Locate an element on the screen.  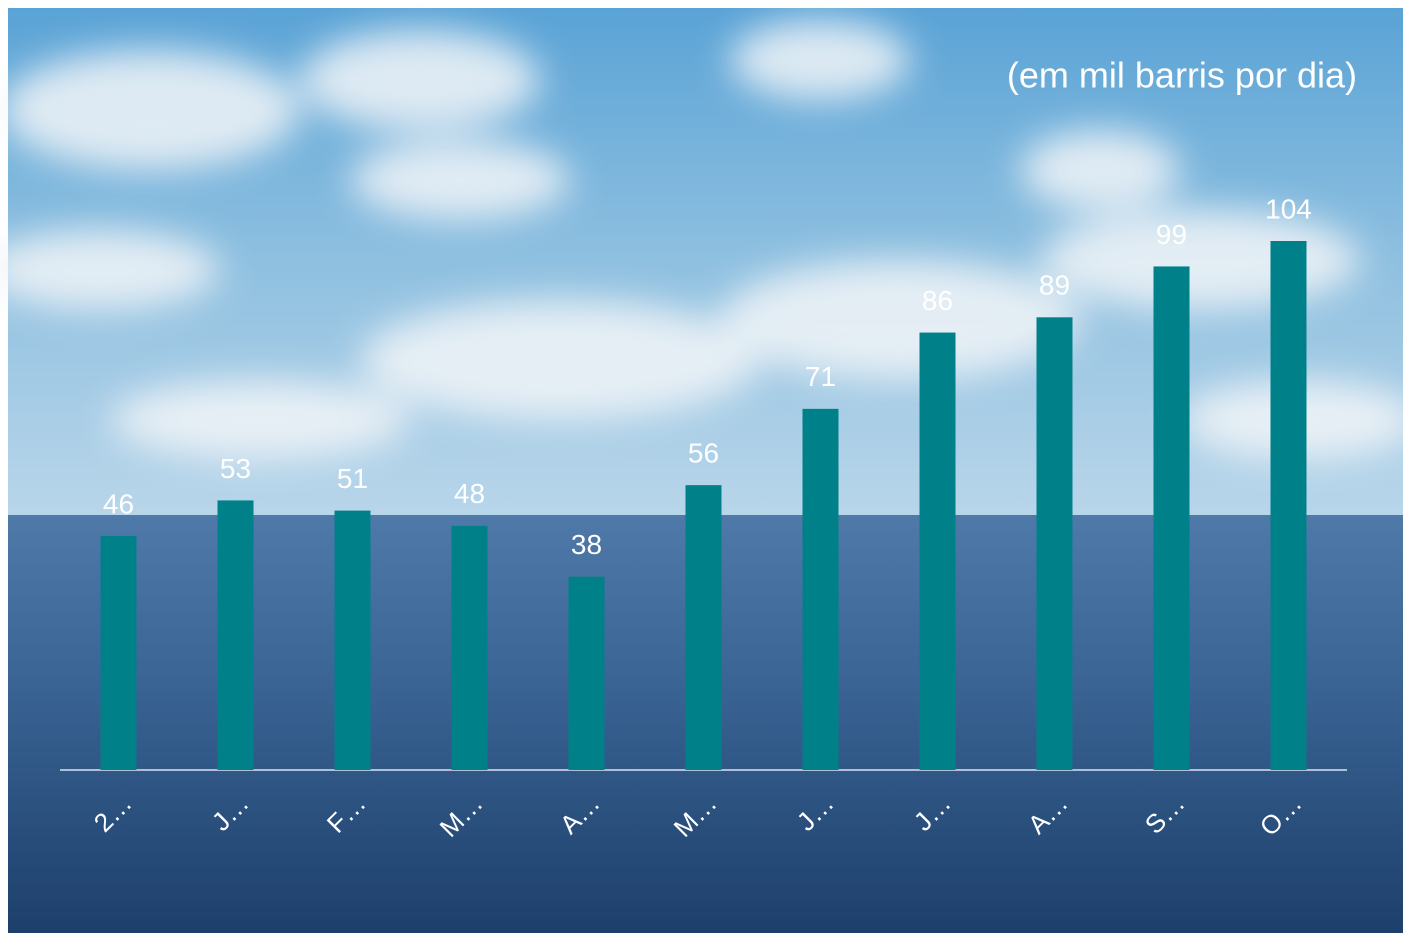
value-label: 89 is located at coordinates (1054, 285).